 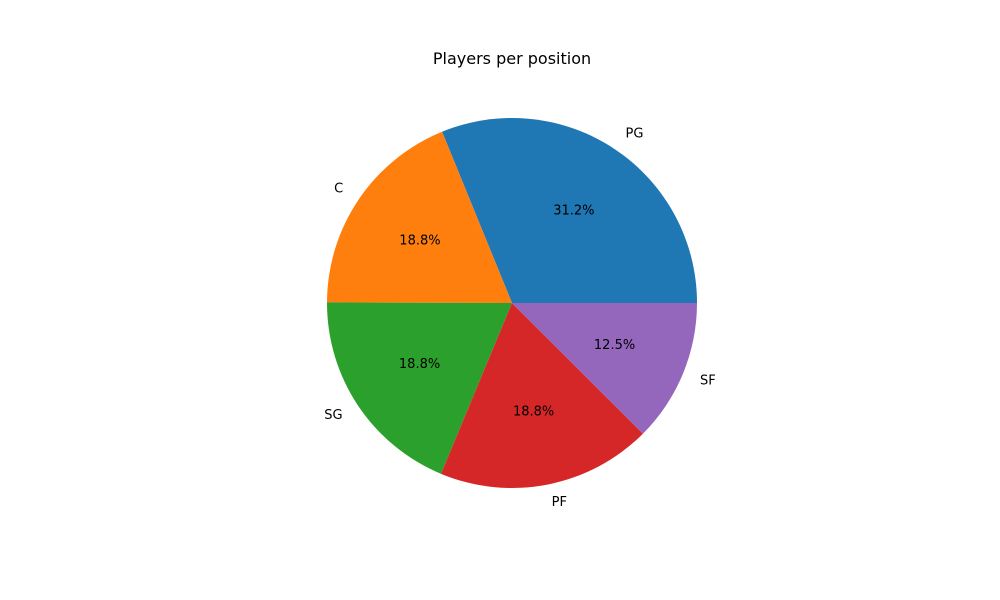 What do you see at coordinates (333, 415) in the screenshot?
I see `category-label-sg: SG` at bounding box center [333, 415].